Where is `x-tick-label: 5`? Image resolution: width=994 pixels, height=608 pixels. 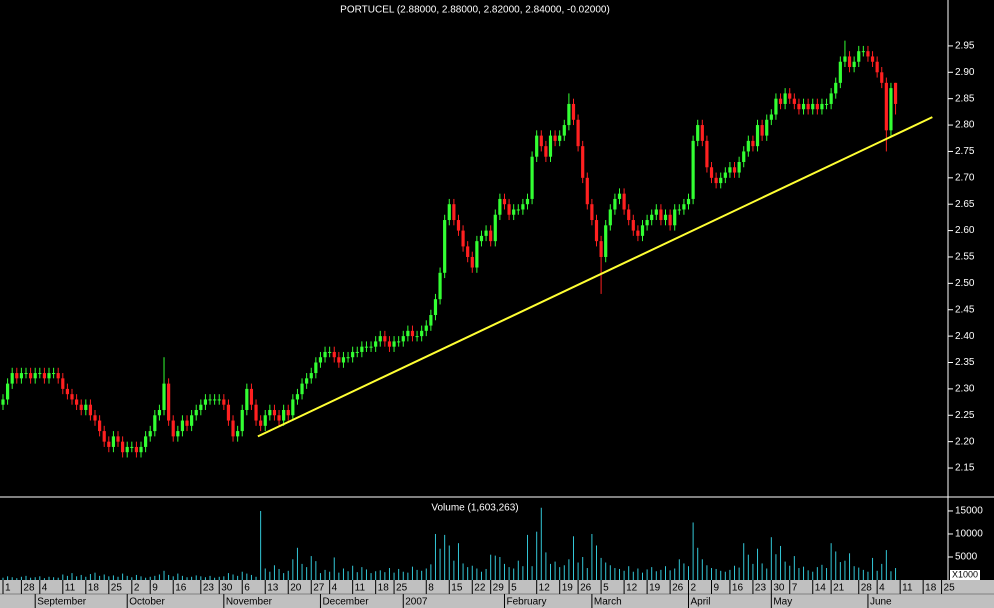
x-tick-label: 5 is located at coordinates (606, 588).